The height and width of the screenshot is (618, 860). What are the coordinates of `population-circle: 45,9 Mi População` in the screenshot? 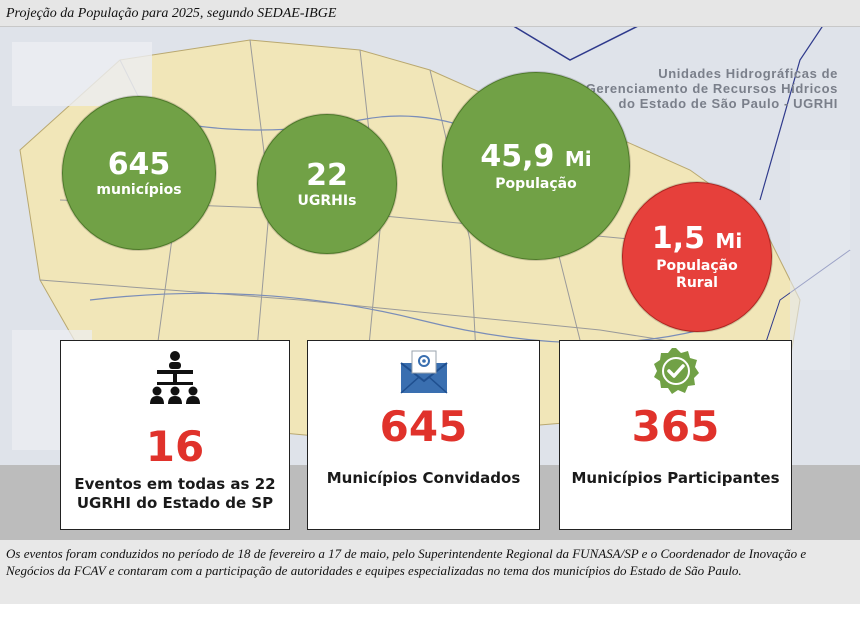 It's located at (536, 166).